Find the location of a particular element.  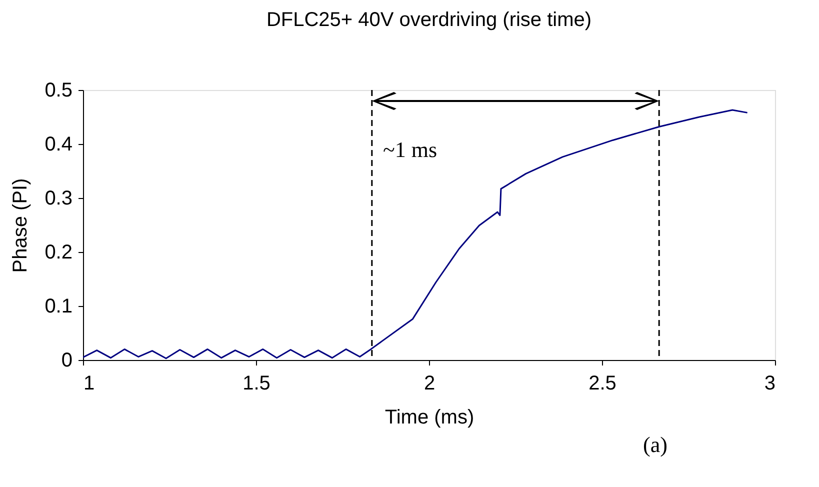

y-tick-label: 0.3 is located at coordinates (58, 199).